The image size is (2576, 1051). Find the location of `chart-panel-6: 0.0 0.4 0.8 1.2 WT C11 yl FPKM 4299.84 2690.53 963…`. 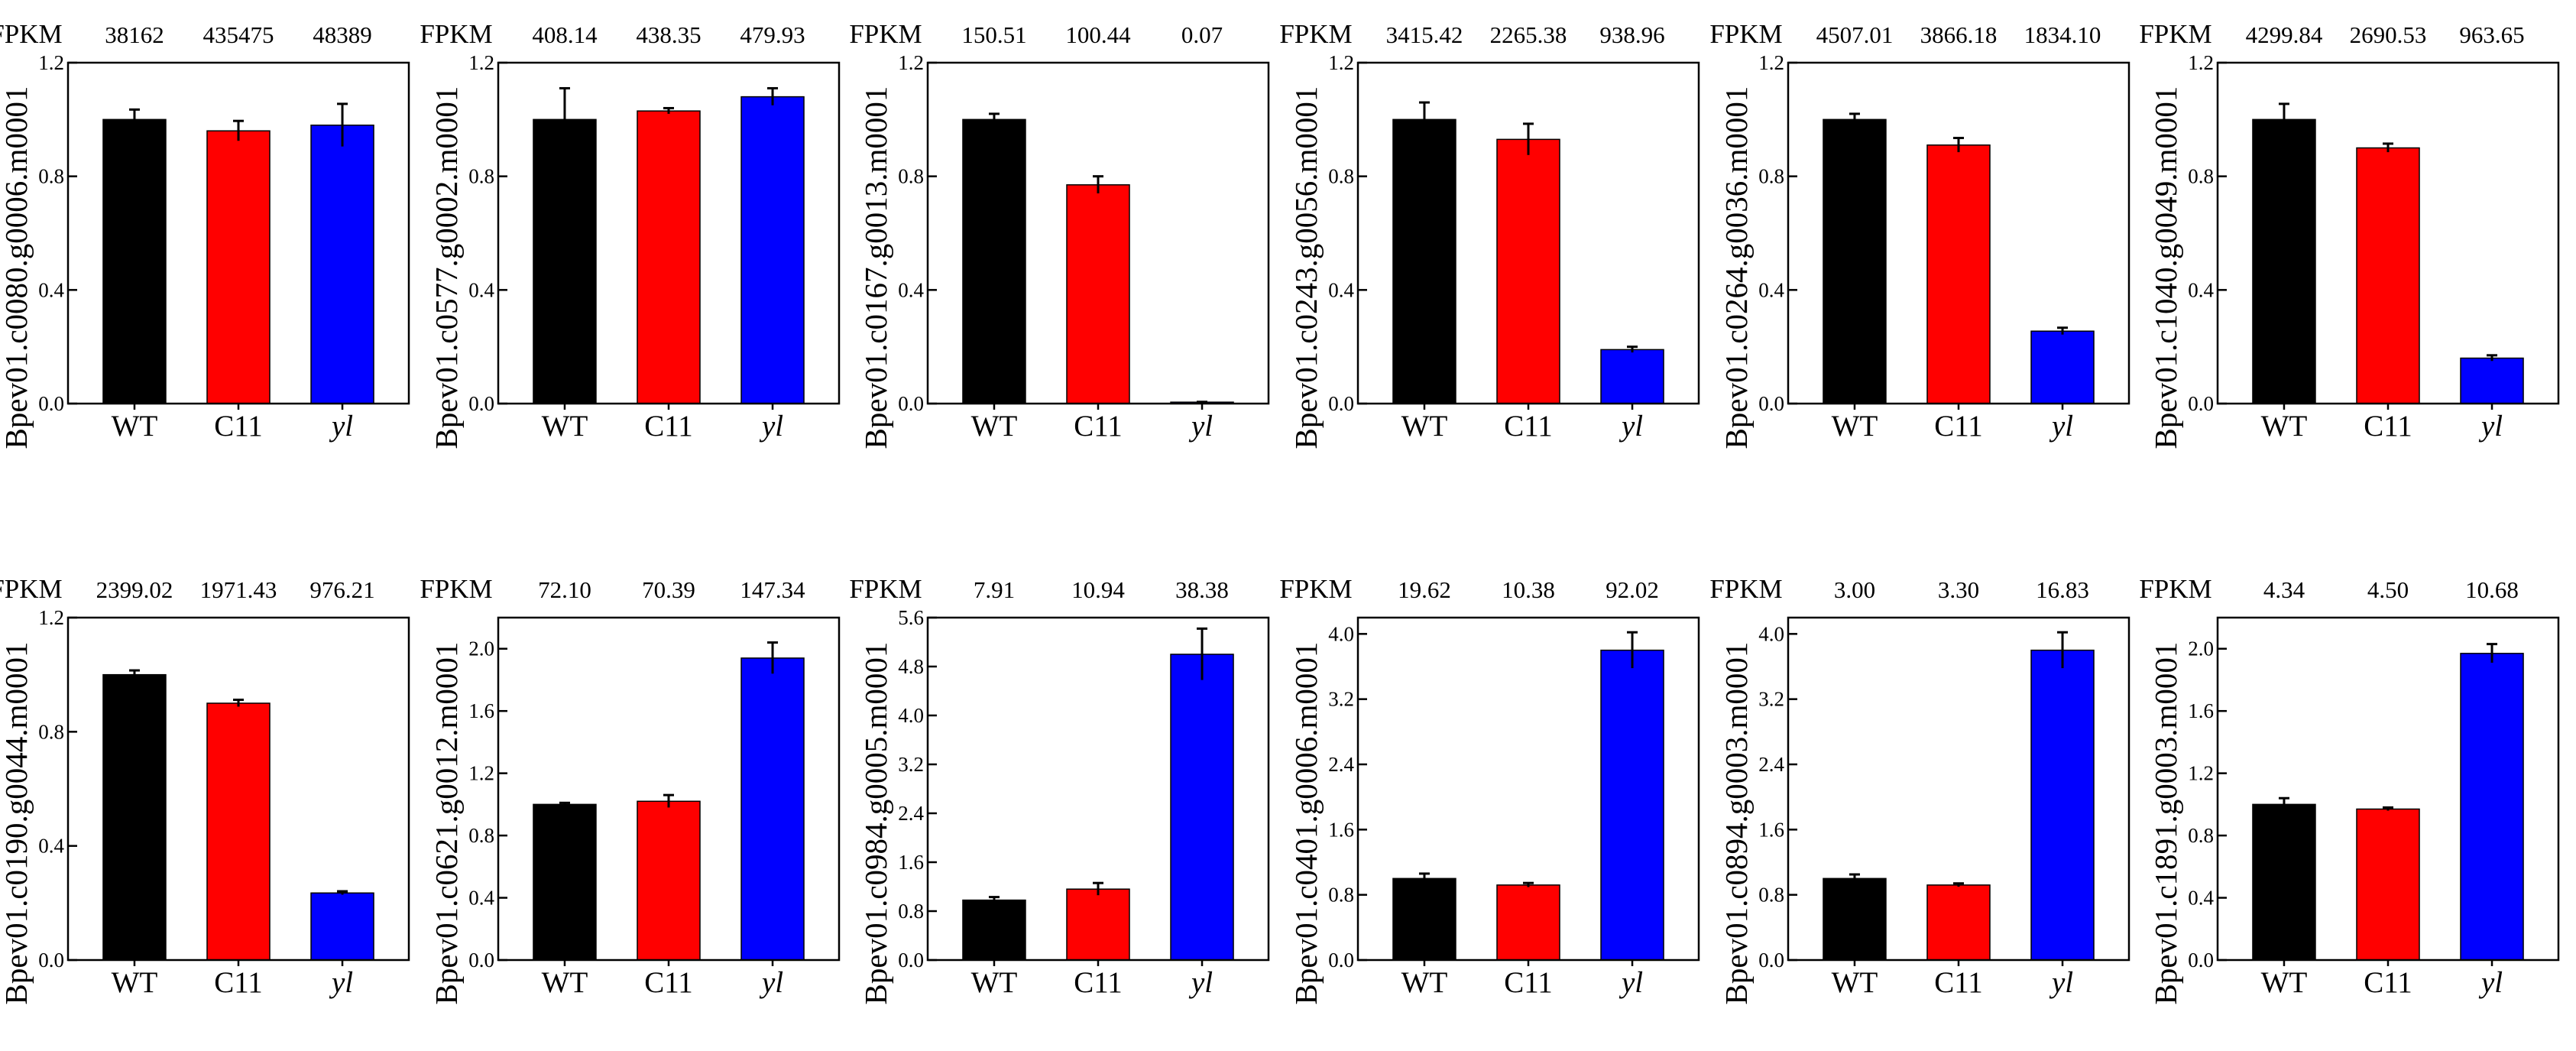

chart-panel-6: 0.0 0.4 0.8 1.2 WT C11 yl FPKM 4299.84 2690.53 963… is located at coordinates (2349, 234).